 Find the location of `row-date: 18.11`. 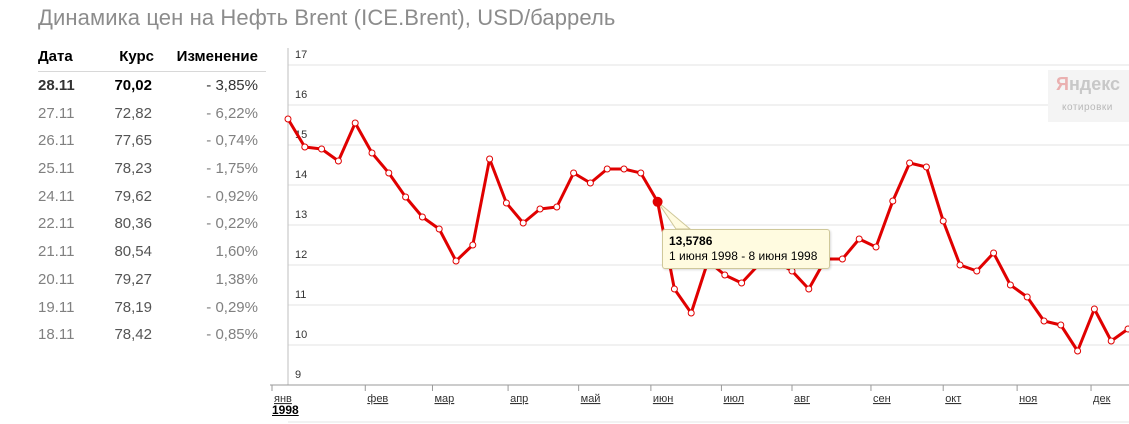

row-date: 18.11 is located at coordinates (56, 335).